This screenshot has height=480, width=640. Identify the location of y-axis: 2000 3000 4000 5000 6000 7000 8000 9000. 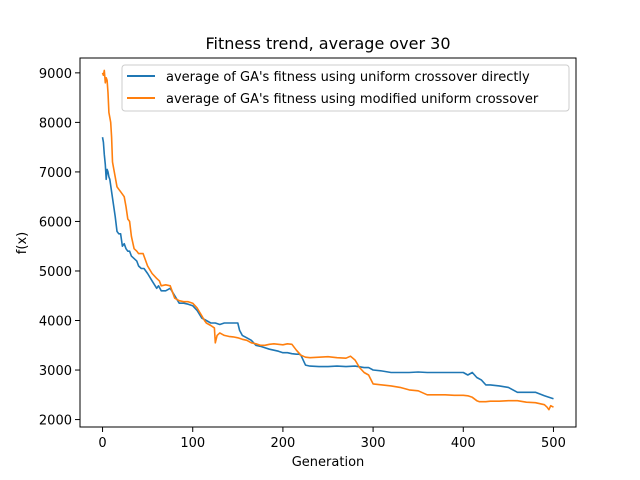
(59, 248).